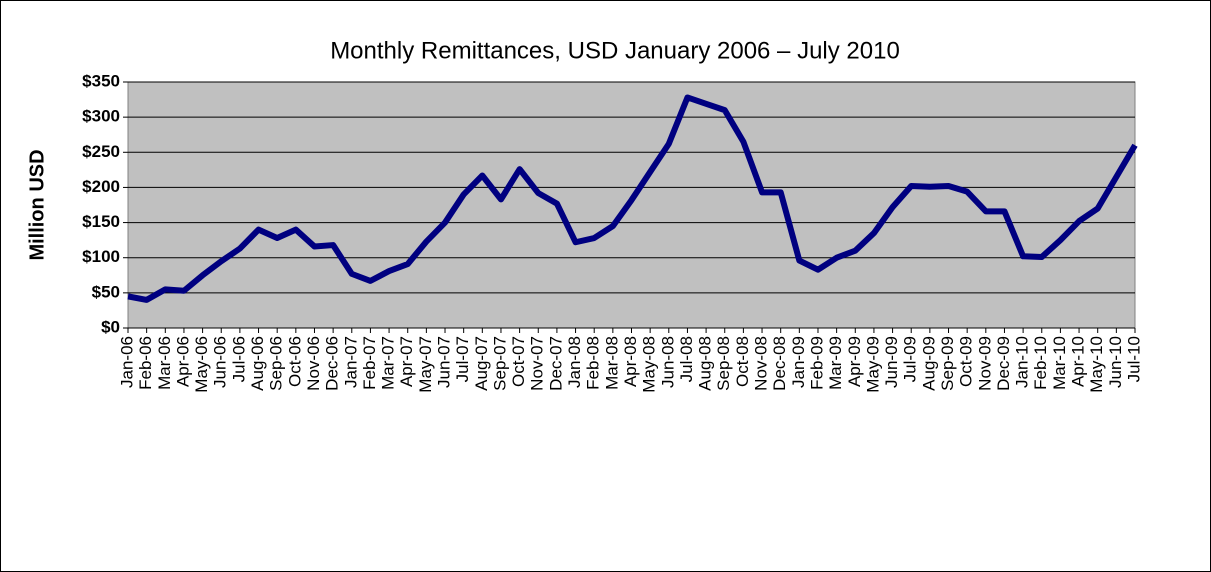 This screenshot has height=572, width=1211. Describe the element at coordinates (555, 363) in the screenshot. I see `x-tick-label: Dec-07` at that location.